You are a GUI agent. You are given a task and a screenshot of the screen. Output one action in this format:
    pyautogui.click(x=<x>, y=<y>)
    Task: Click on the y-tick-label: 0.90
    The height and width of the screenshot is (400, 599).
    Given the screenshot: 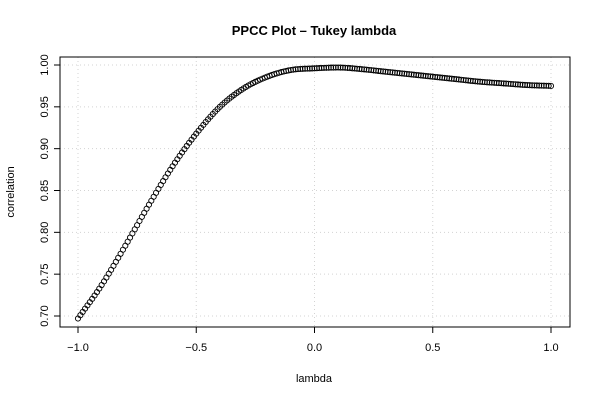 What is the action you would take?
    pyautogui.click(x=45, y=148)
    